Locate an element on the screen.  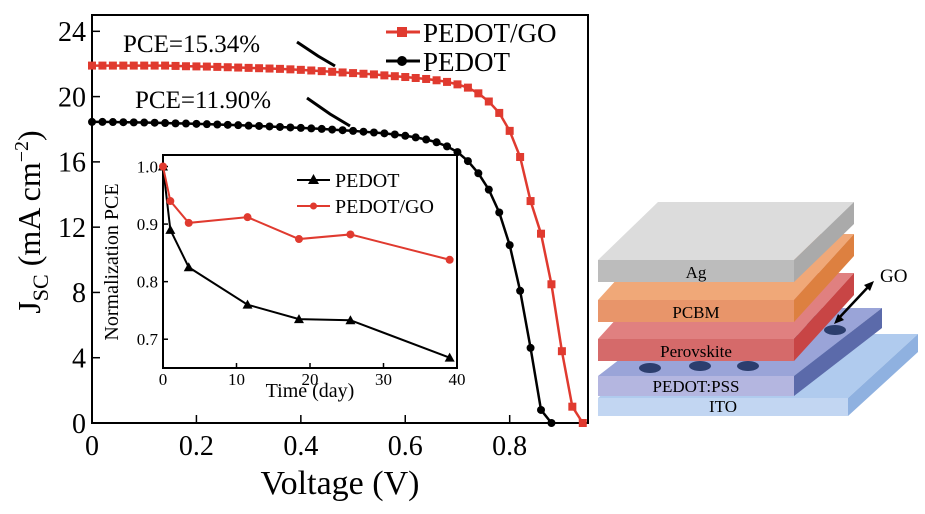
jv-x-tick-label: 0 is located at coordinates (92, 446).